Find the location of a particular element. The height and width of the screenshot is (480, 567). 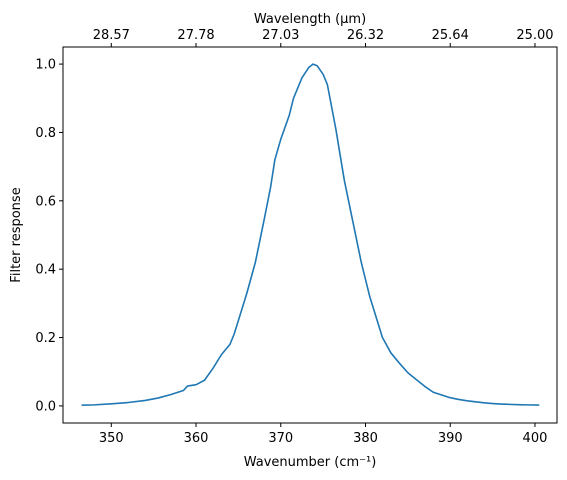

top-axis: 28.57 27.78 27.03 26.32 25.64 25.00 is located at coordinates (323, 37).